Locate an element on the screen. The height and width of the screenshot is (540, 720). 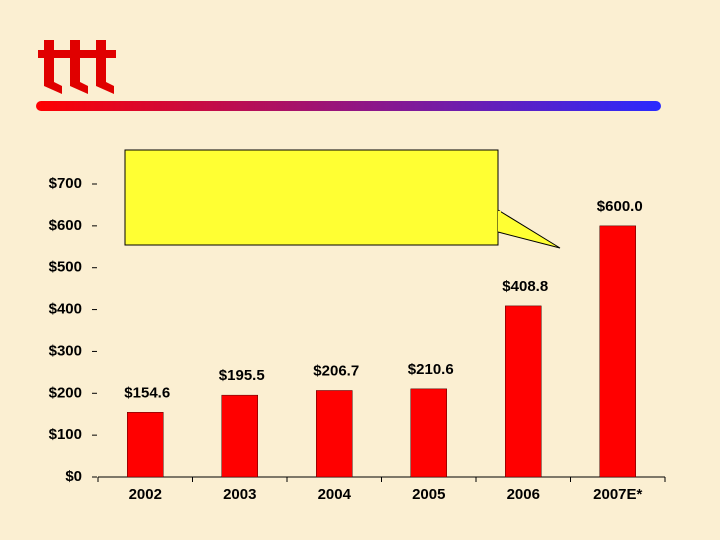
value-label: $195.5 is located at coordinates (242, 375).